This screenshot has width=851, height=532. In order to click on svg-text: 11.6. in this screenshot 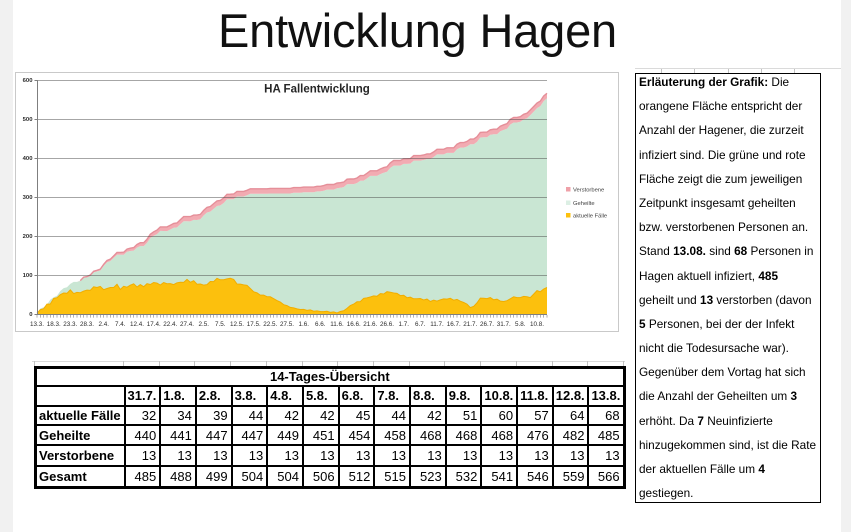, I will do `click(337, 324)`.